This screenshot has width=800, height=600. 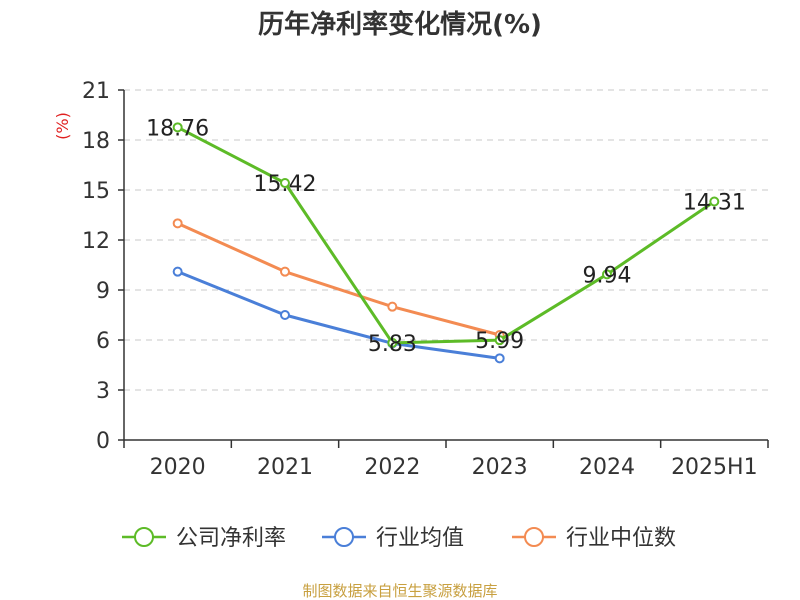 I want to click on x-tick-label: 2025H1, so click(x=714, y=467).